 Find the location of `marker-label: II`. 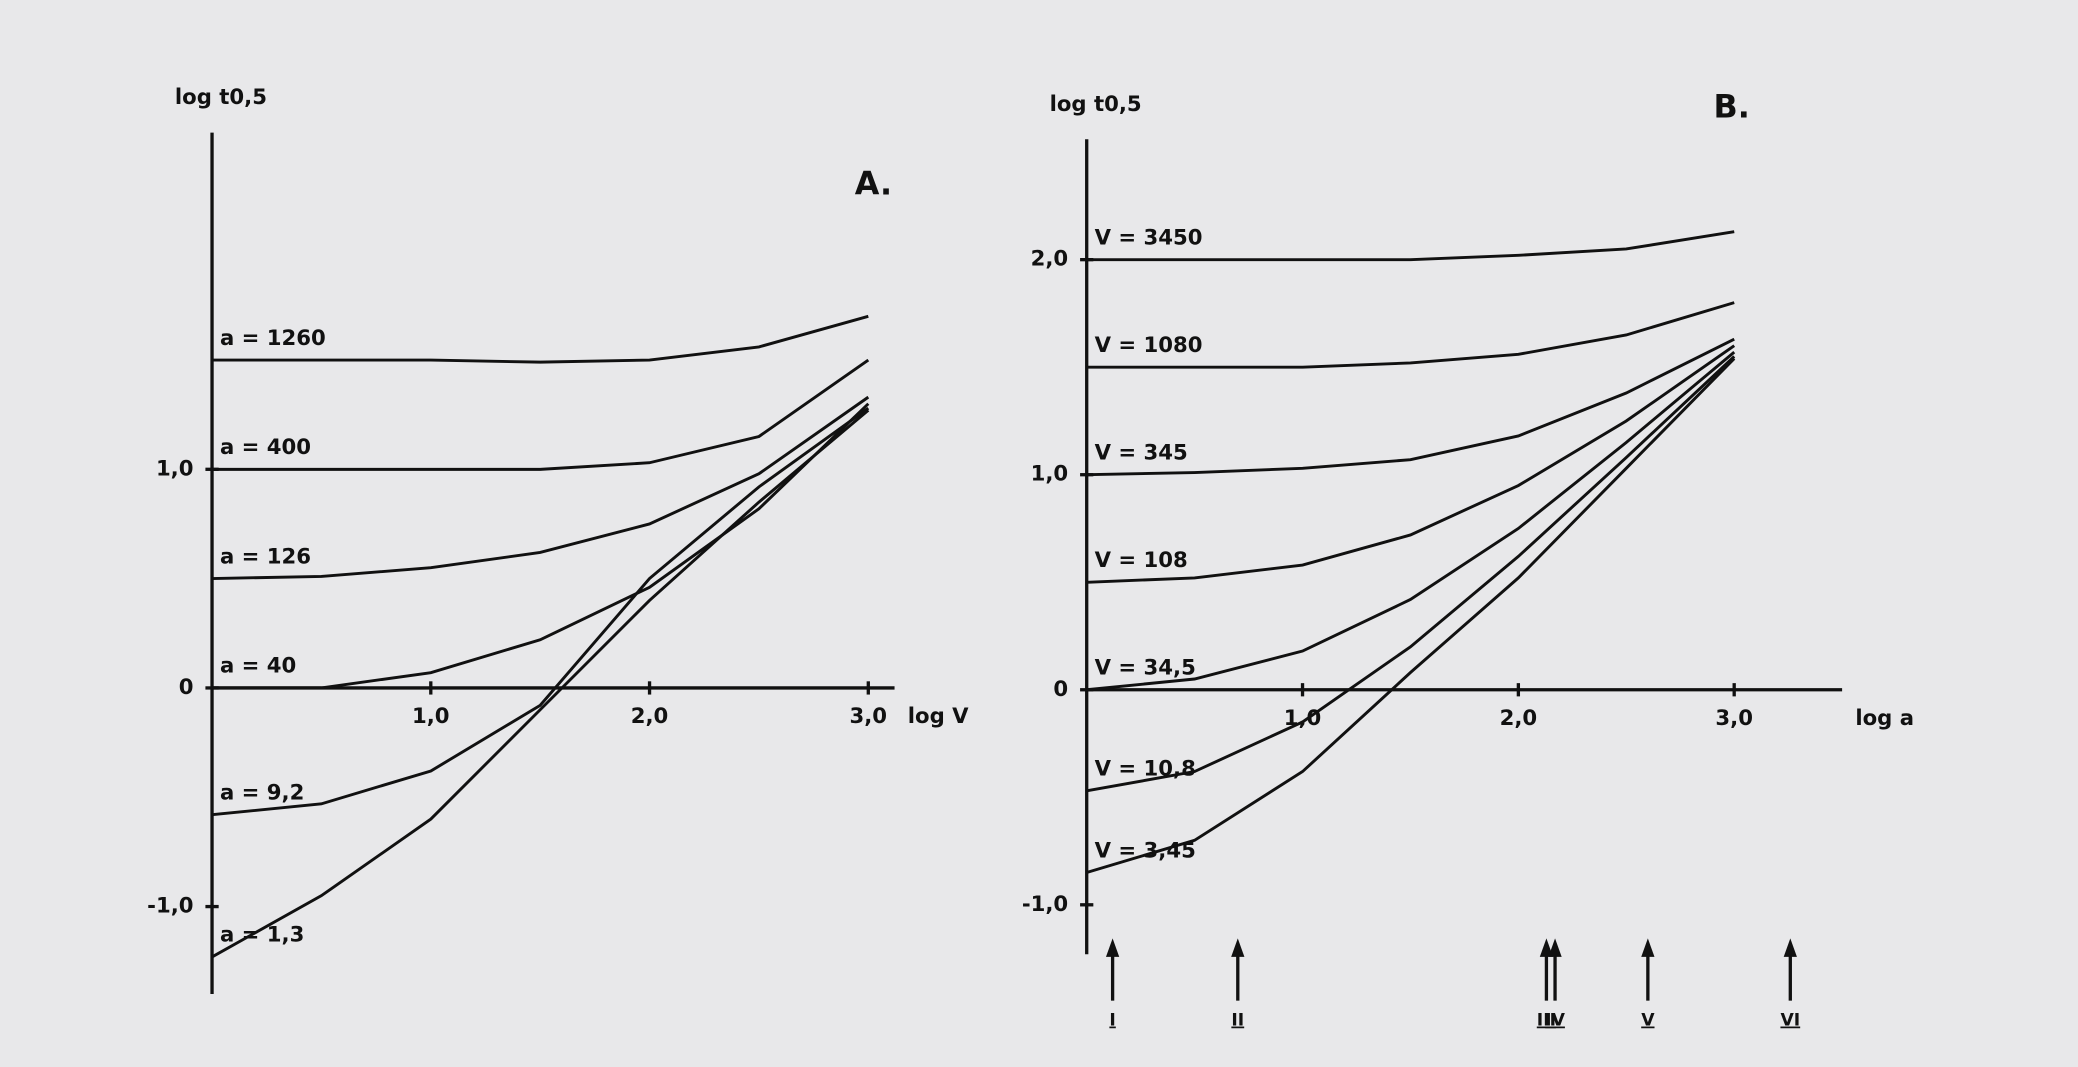

marker-label: II is located at coordinates (1237, 1021).